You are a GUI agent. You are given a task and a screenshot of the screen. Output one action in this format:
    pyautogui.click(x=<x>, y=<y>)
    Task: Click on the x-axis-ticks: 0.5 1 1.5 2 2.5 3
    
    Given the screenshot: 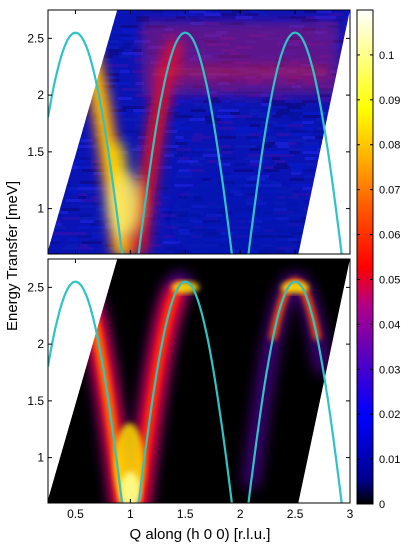 What is the action you would take?
    pyautogui.click(x=210, y=514)
    